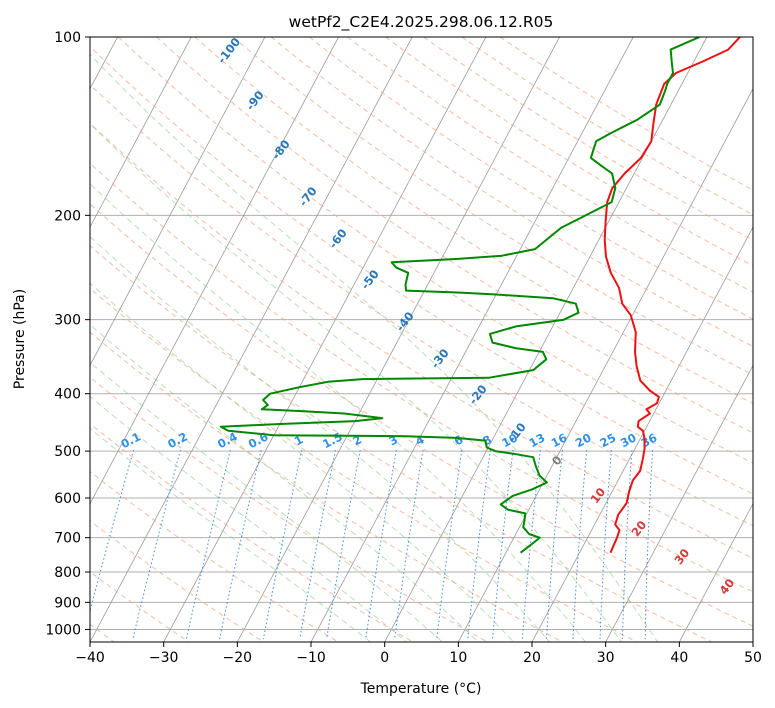 This screenshot has height=708, width=775. What do you see at coordinates (458, 658) in the screenshot?
I see `x-tick-label-5: 10` at bounding box center [458, 658].